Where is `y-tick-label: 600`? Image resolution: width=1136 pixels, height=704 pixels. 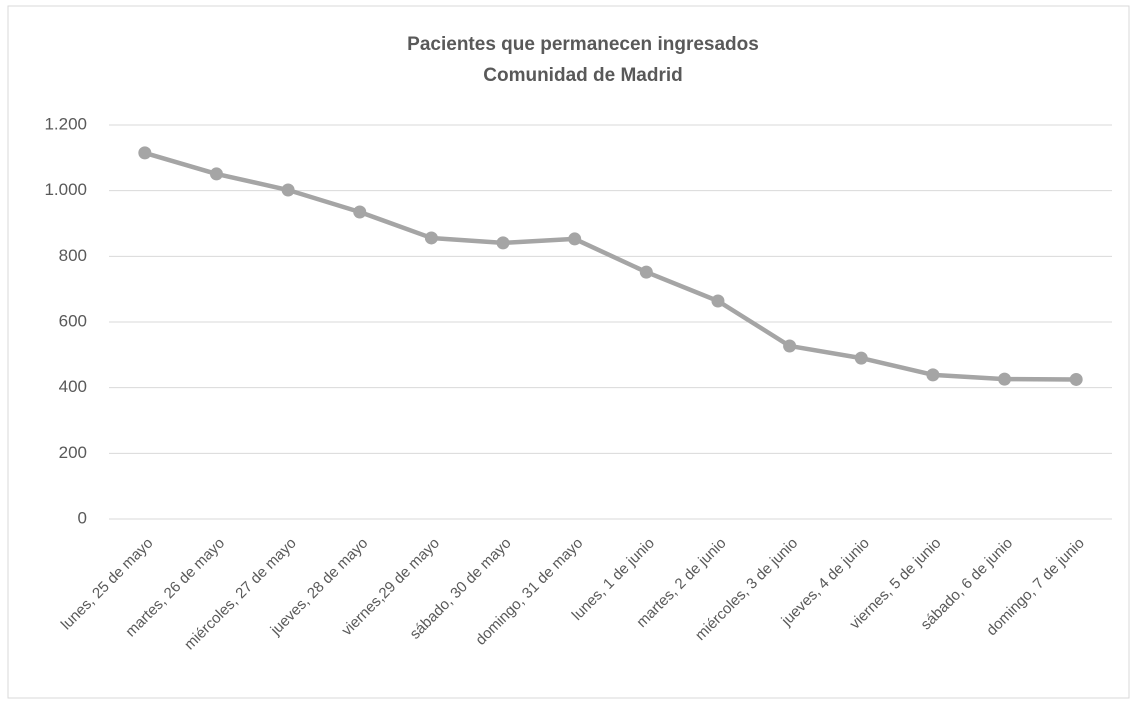
y-tick-label: 600 is located at coordinates (73, 320).